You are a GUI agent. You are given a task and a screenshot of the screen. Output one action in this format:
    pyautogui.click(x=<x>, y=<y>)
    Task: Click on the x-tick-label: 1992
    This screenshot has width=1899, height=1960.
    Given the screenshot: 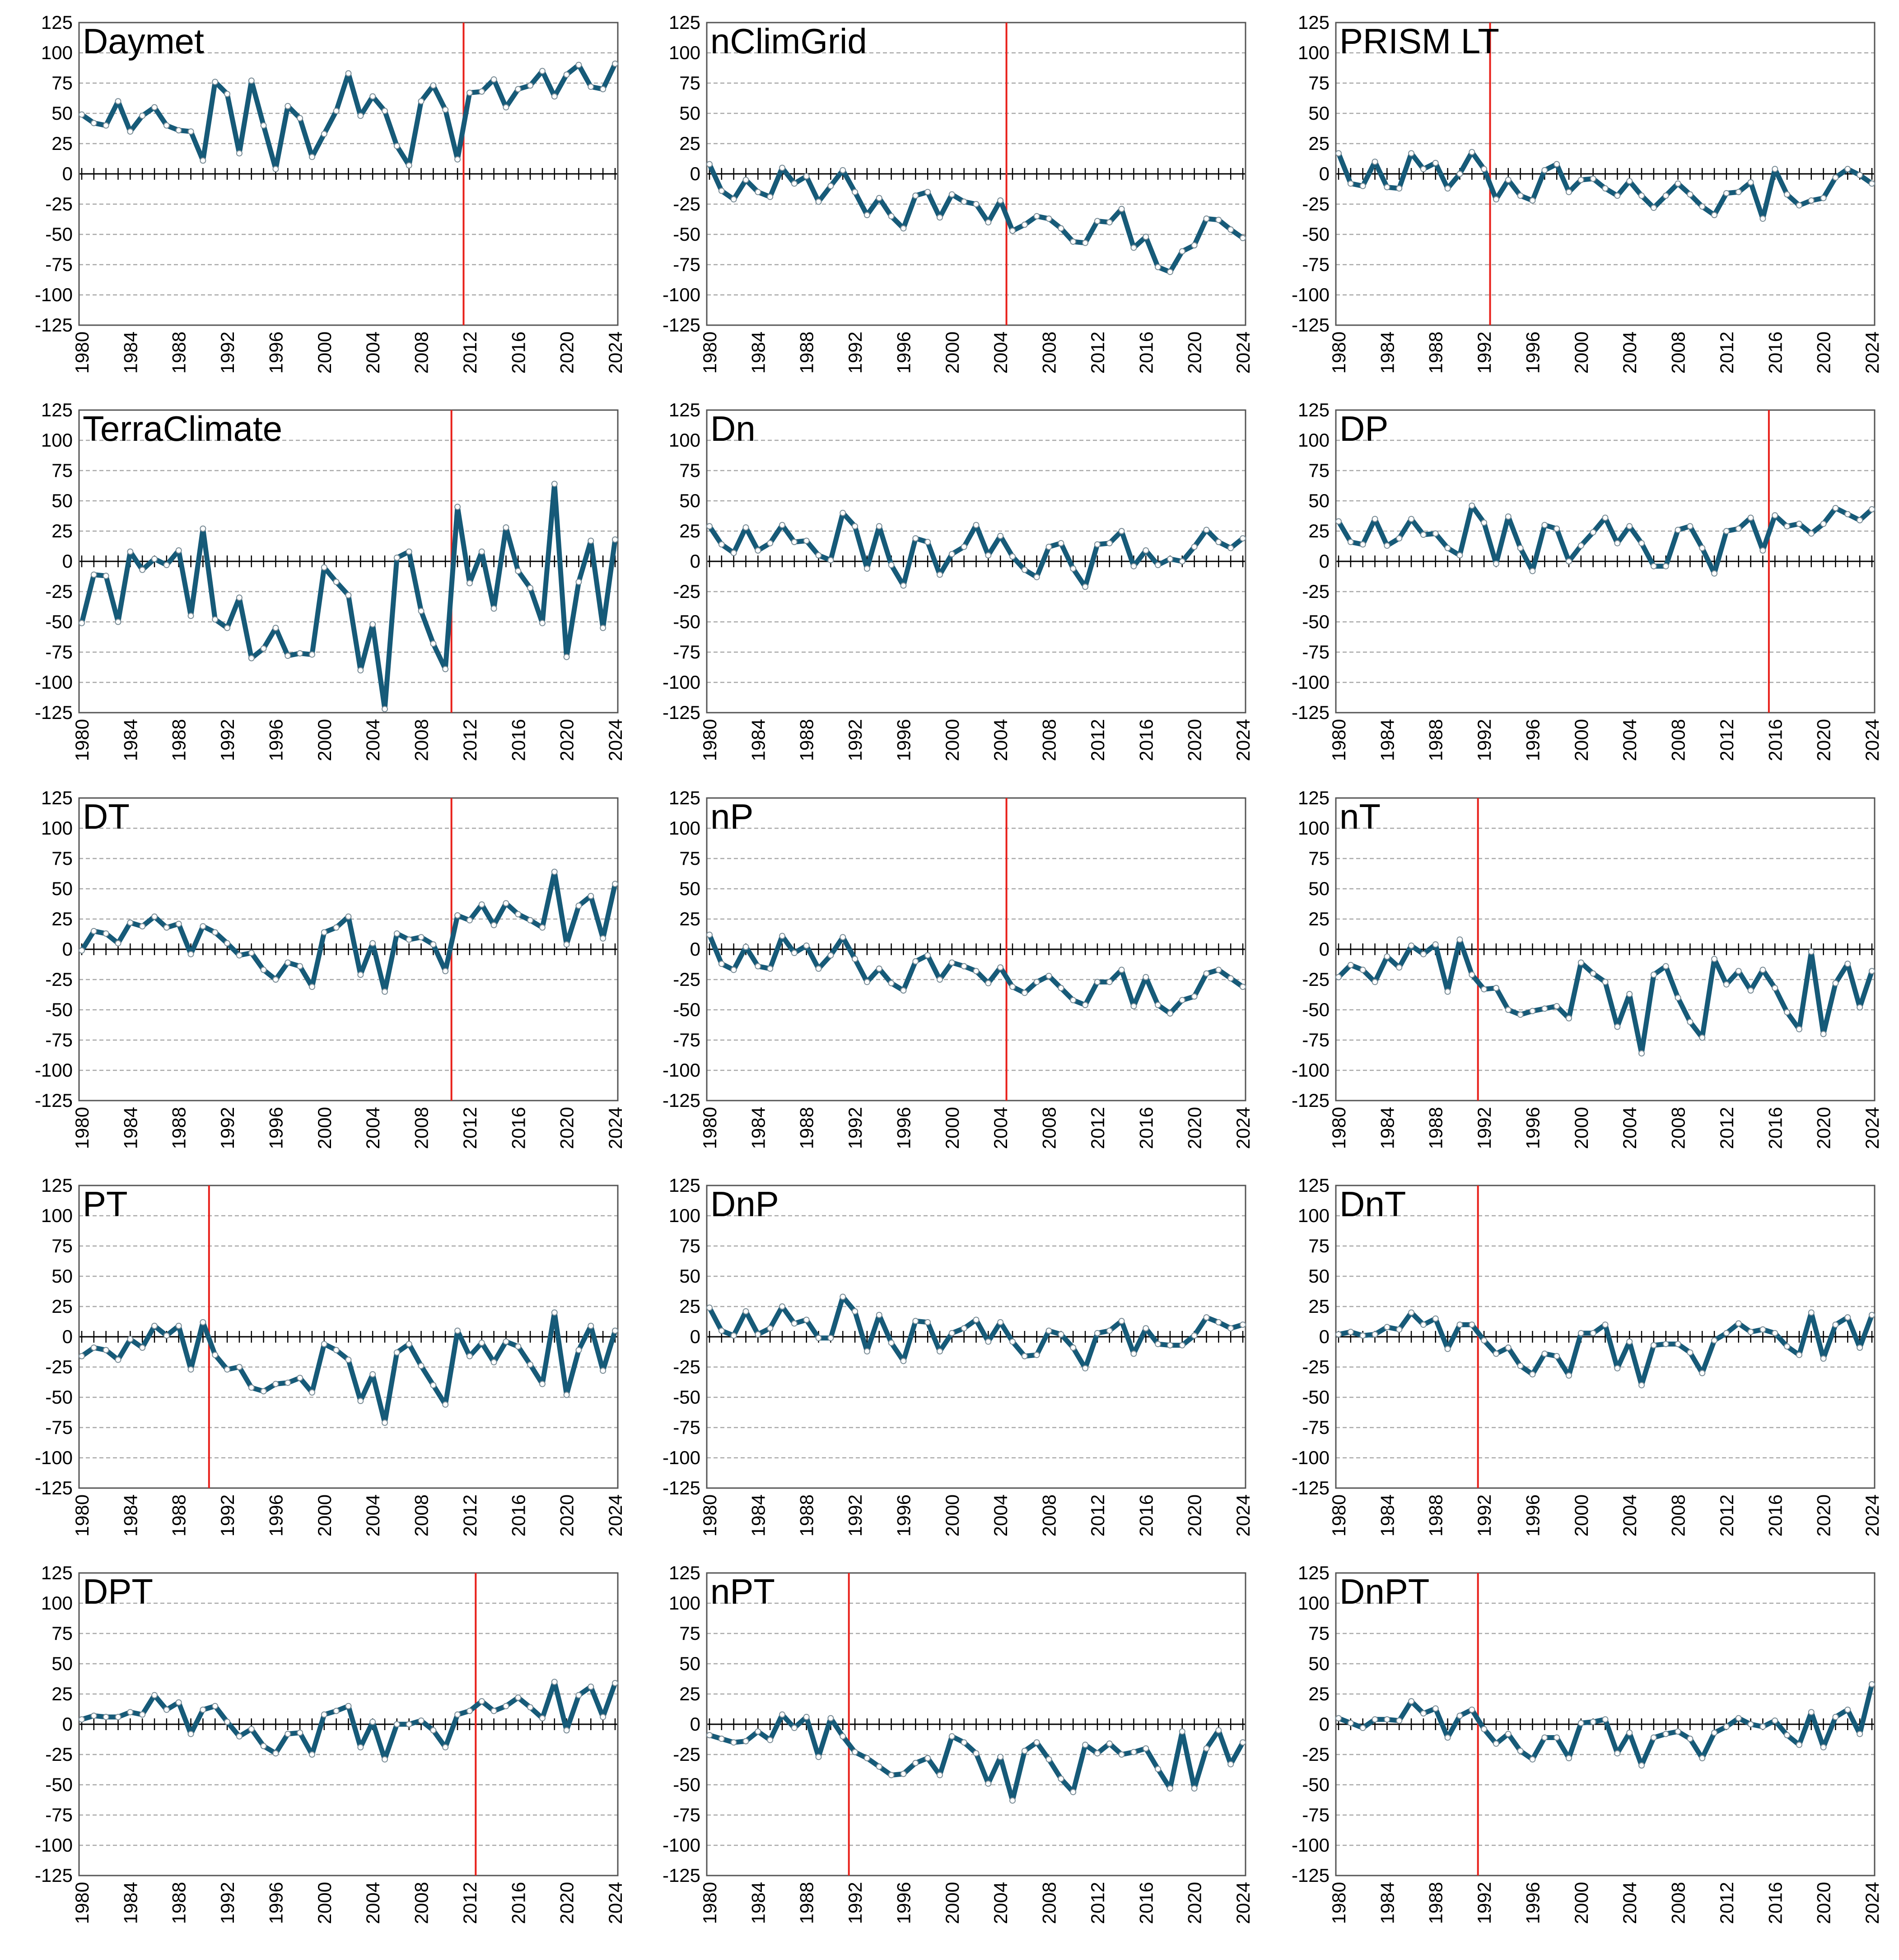 What is the action you would take?
    pyautogui.click(x=227, y=740)
    